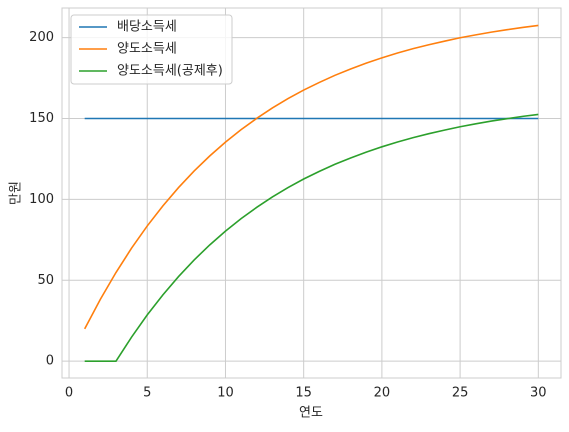 The width and height of the screenshot is (569, 432). Describe the element at coordinates (50, 361) in the screenshot. I see `y-tick-label: 0` at that location.